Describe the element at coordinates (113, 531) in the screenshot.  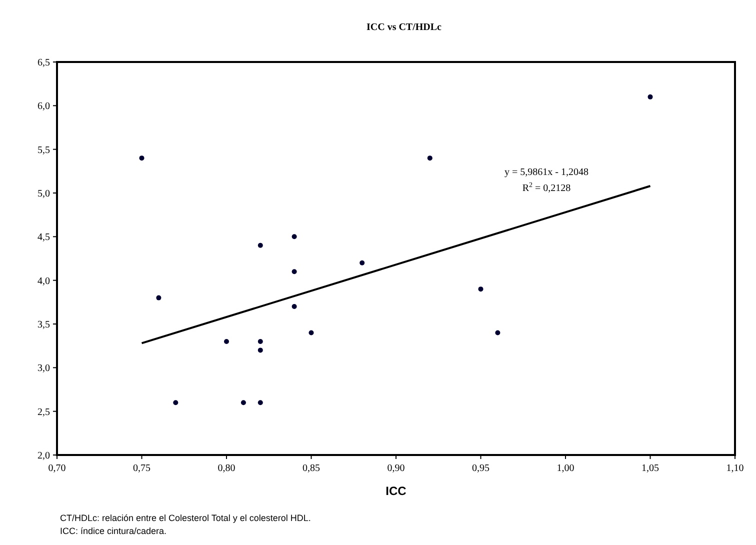
I see `text: ICC: índice cintura/cadera.` at that location.